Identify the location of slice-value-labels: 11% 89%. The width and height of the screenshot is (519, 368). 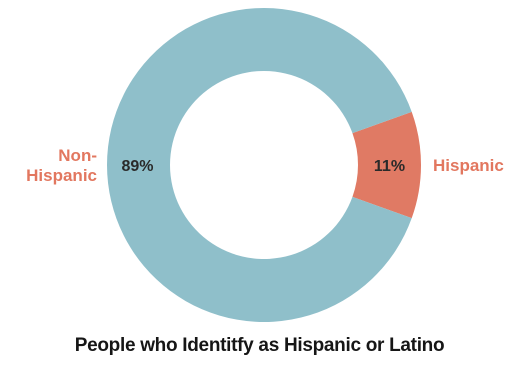
(263, 166).